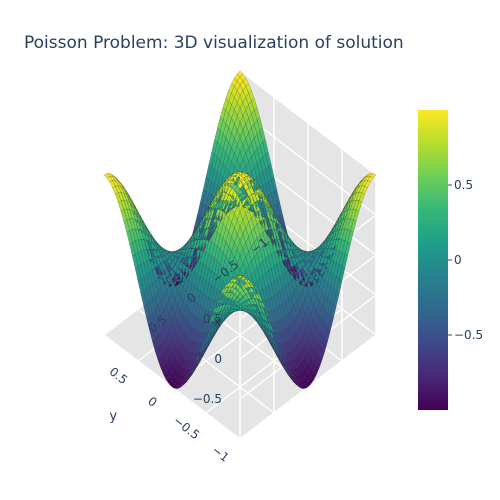 This screenshot has width=500, height=500. Describe the element at coordinates (433, 260) in the screenshot. I see `colorbar-gradient` at that location.